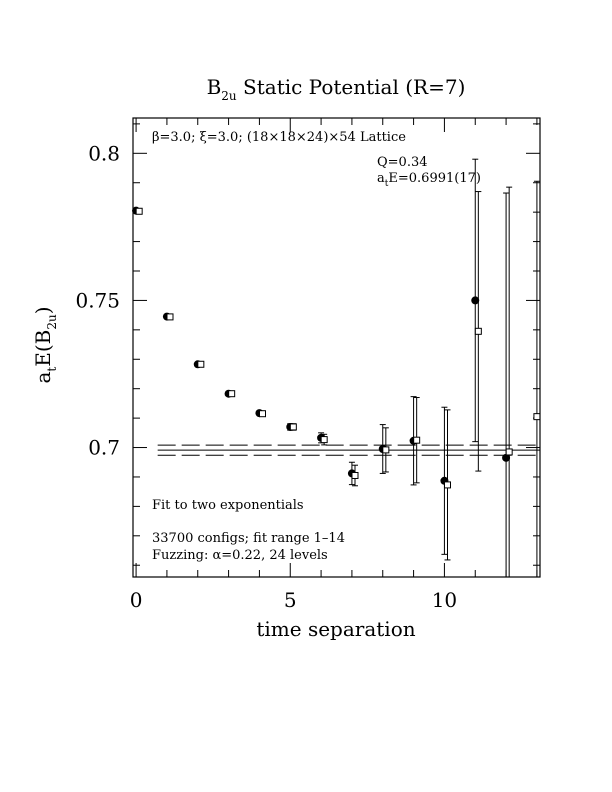 This screenshot has width=612, height=792. What do you see at coordinates (335, 629) in the screenshot?
I see `x-axis-title: time separation` at bounding box center [335, 629].